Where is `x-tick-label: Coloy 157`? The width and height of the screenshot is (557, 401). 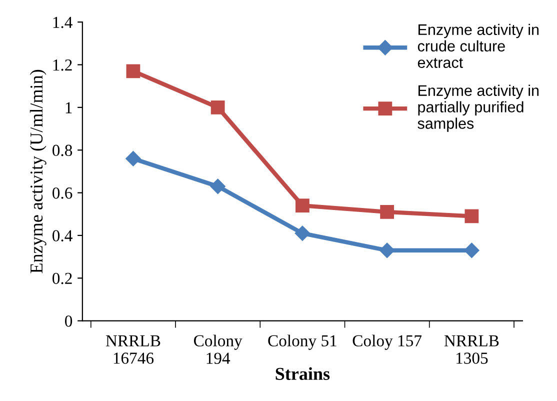
x-tick-label: Coloy 157 is located at coordinates (387, 342).